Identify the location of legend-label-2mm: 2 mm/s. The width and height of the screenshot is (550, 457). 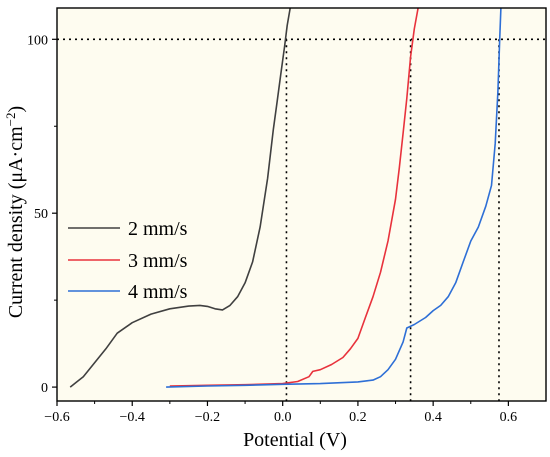
(158, 229).